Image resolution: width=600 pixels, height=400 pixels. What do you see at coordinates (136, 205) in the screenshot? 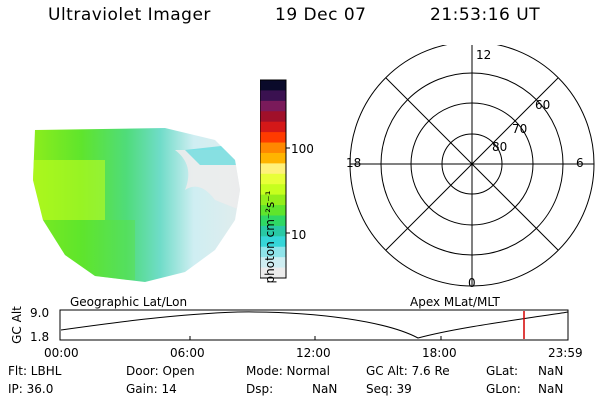
I see `auroral-image` at bounding box center [136, 205].